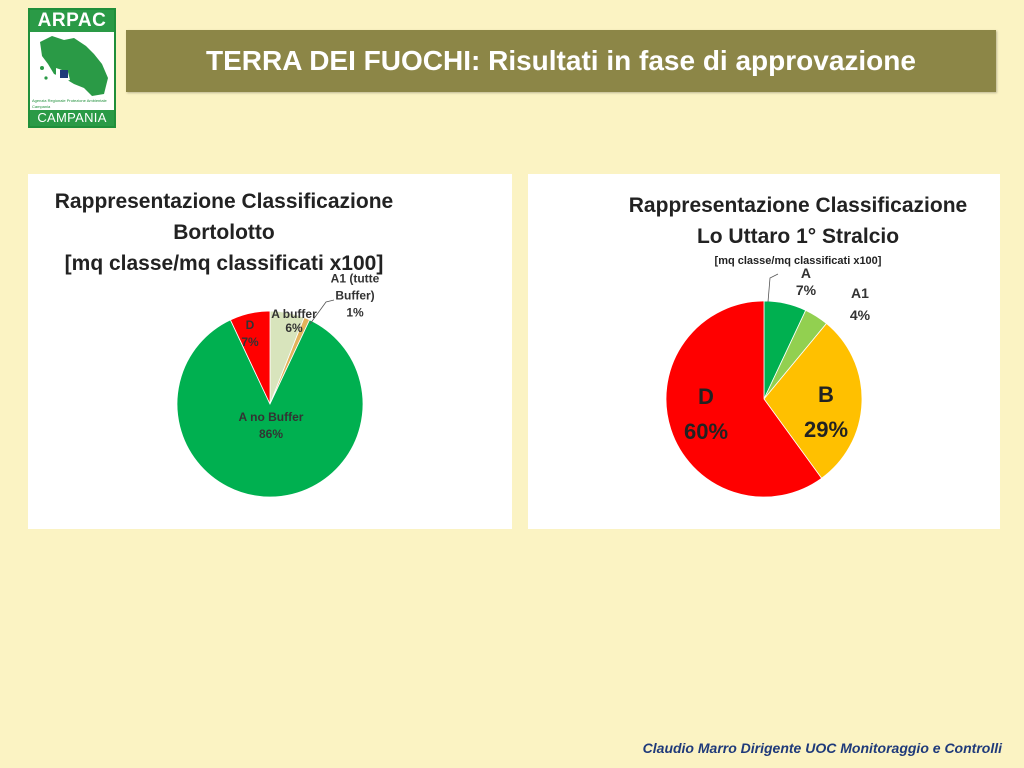 The image size is (1024, 768). Describe the element at coordinates (249, 334) in the screenshot. I see `slice-label-d: D 7%` at that location.